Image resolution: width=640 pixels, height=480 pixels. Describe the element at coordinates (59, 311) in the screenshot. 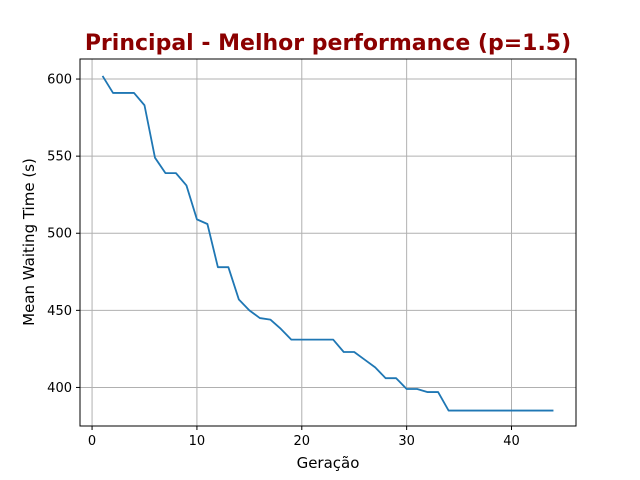

I see `y-tick-label: 450` at that location.